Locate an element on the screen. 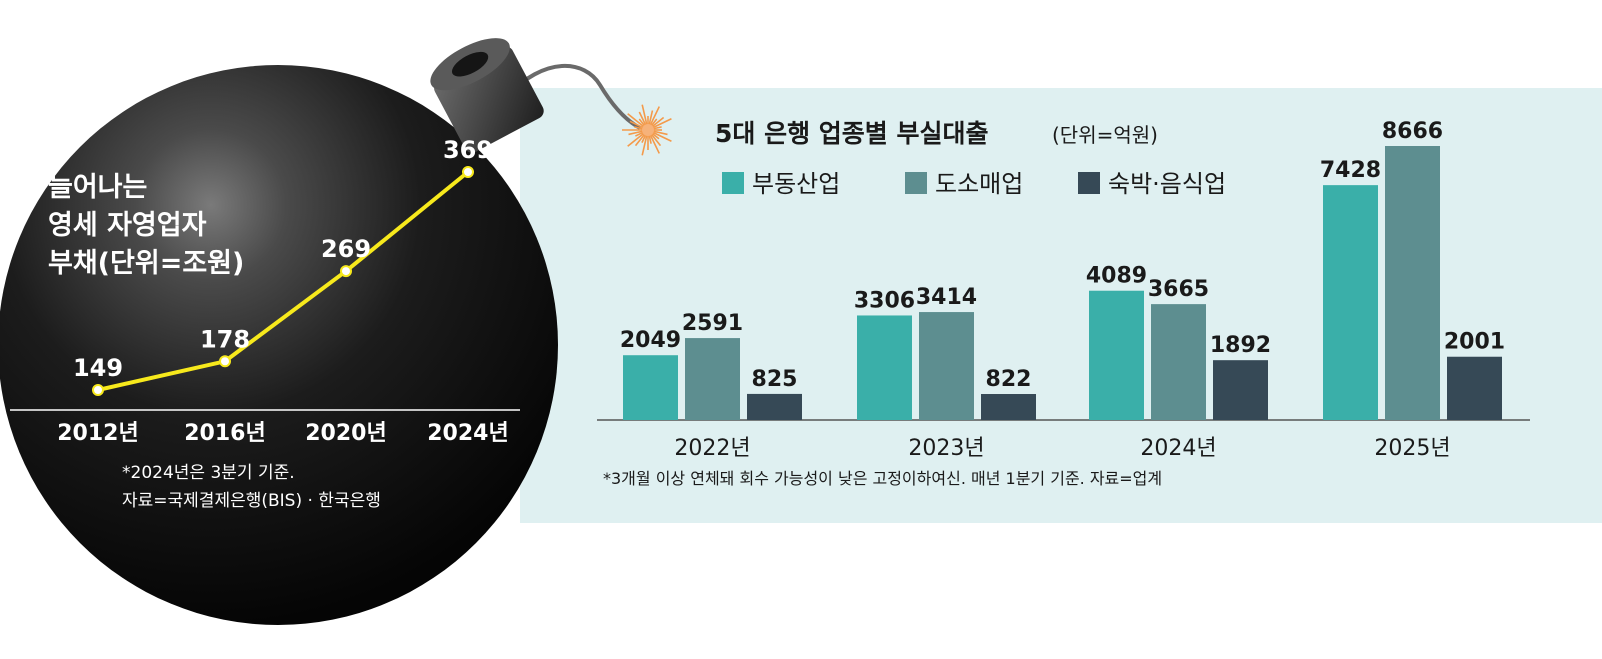 This screenshot has width=1602, height=659. bar-x-tick-label: 2023년 is located at coordinates (946, 448).